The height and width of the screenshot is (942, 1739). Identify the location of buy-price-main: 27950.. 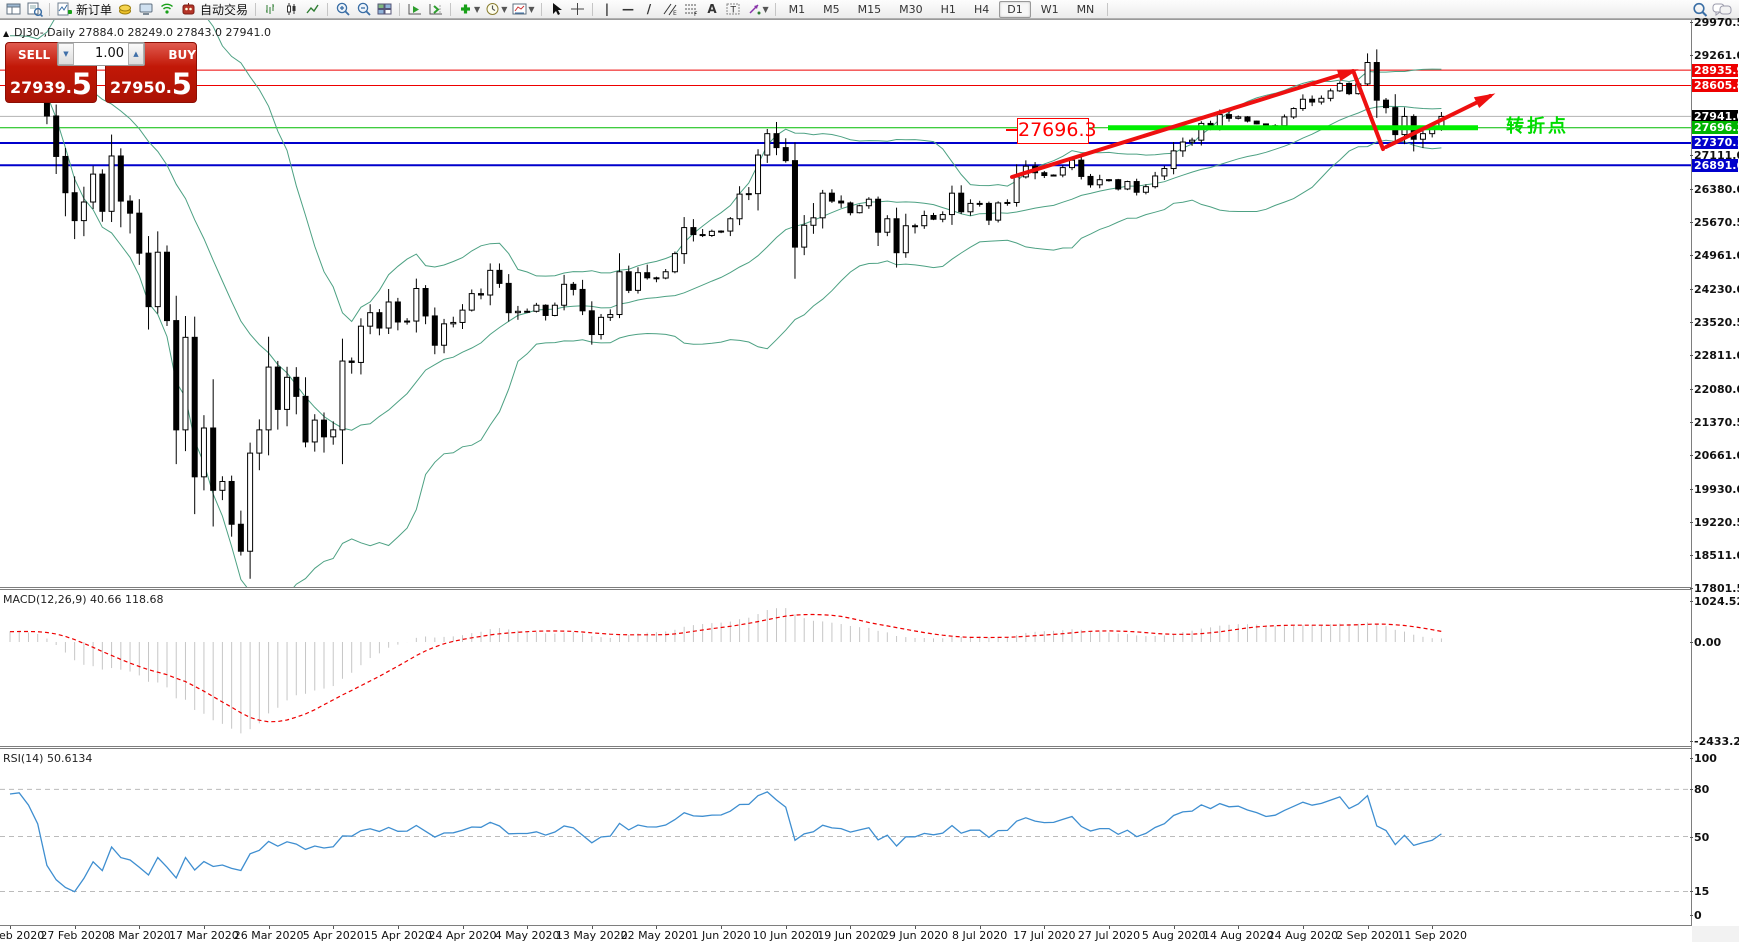
(141, 87).